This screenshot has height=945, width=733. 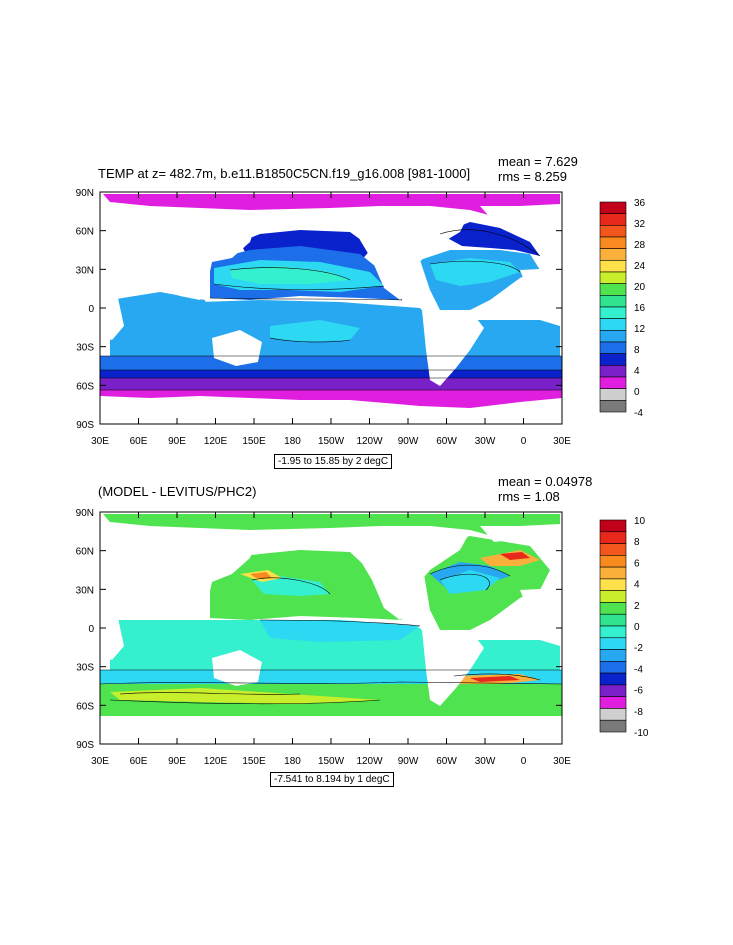 What do you see at coordinates (254, 441) in the screenshot?
I see `x-tick-label: 150E` at bounding box center [254, 441].